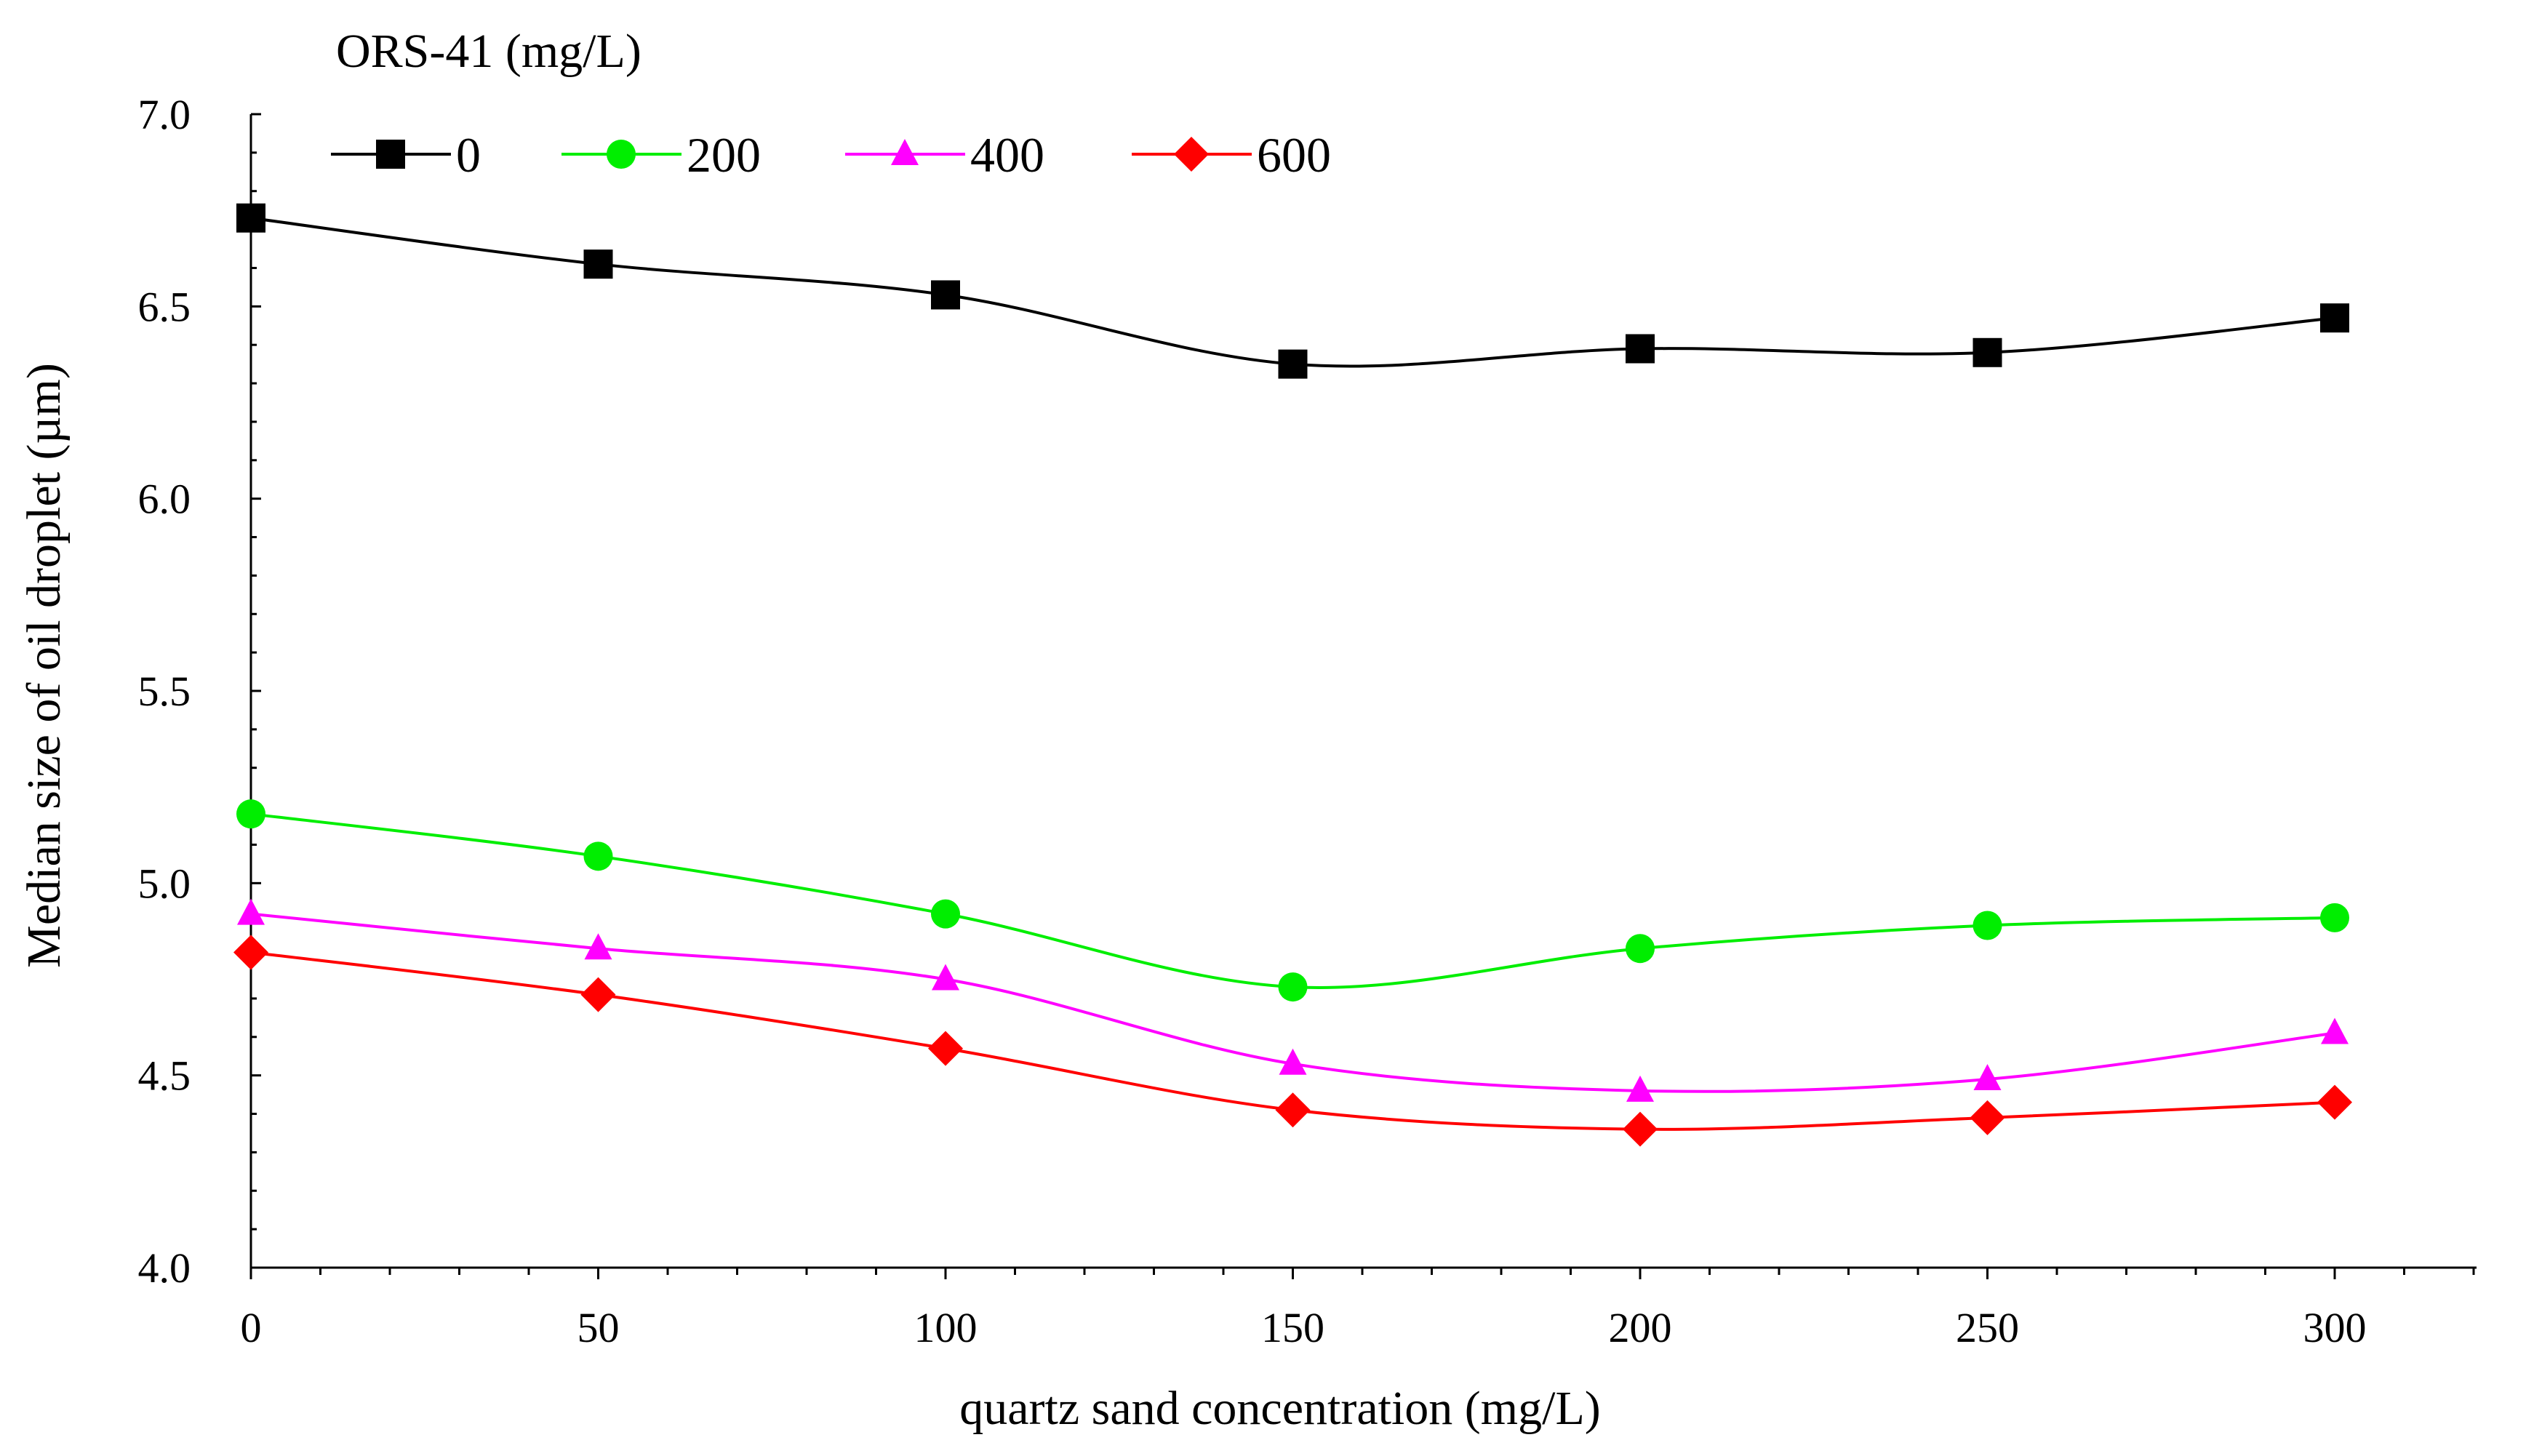  What do you see at coordinates (406, 155) in the screenshot?
I see `legend-item-0: 0` at bounding box center [406, 155].